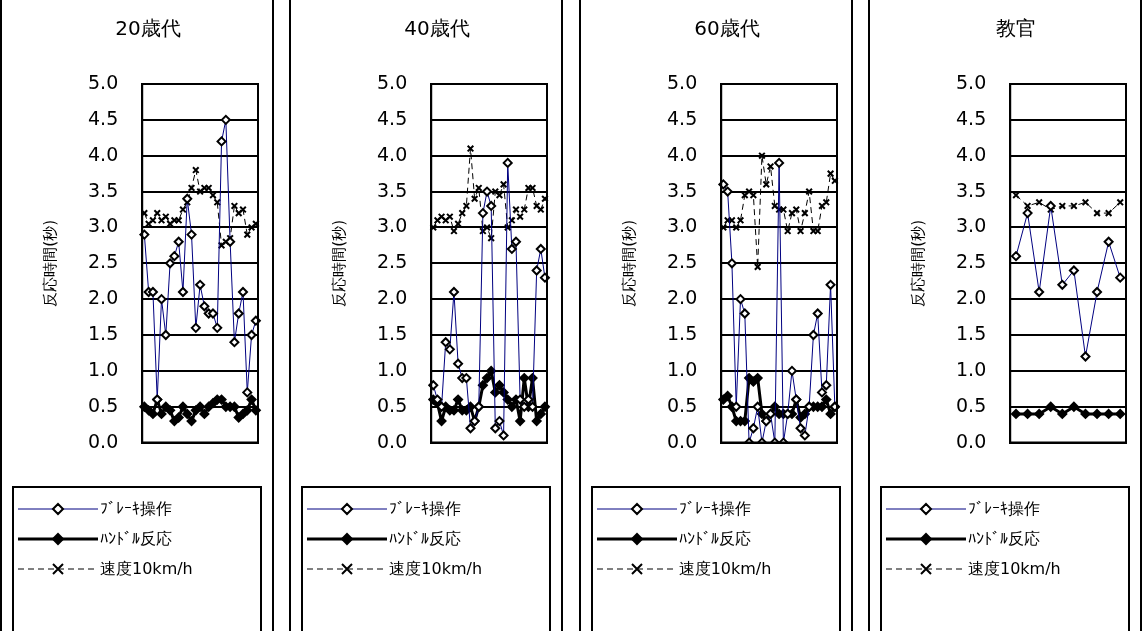  Describe the element at coordinates (726, 28) in the screenshot. I see `chart-title: 60歳代` at that location.